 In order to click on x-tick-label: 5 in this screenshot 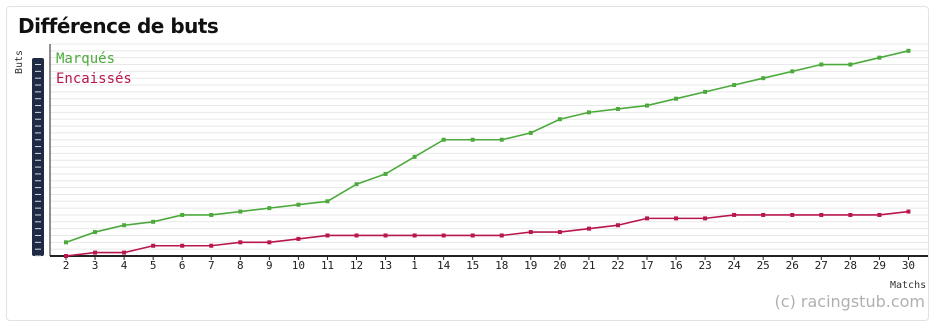, I will do `click(153, 265)`.